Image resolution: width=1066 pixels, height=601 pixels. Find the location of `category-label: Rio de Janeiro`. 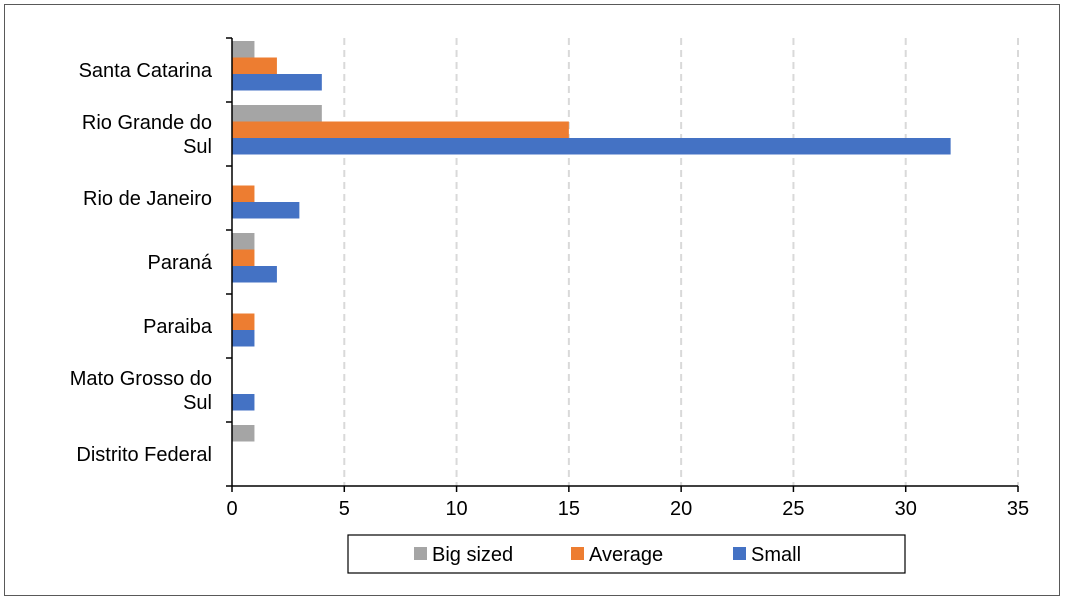

category-label: Rio de Janeiro is located at coordinates (147, 199).